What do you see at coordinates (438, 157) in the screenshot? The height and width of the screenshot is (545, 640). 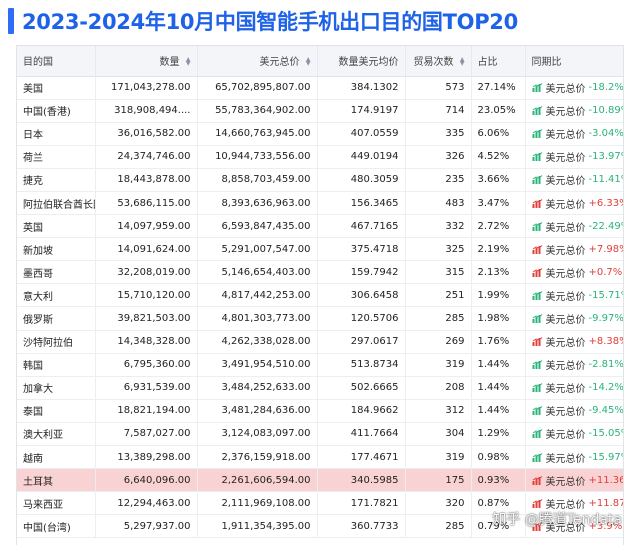 I see `cell-trade-count: 326` at bounding box center [438, 157].